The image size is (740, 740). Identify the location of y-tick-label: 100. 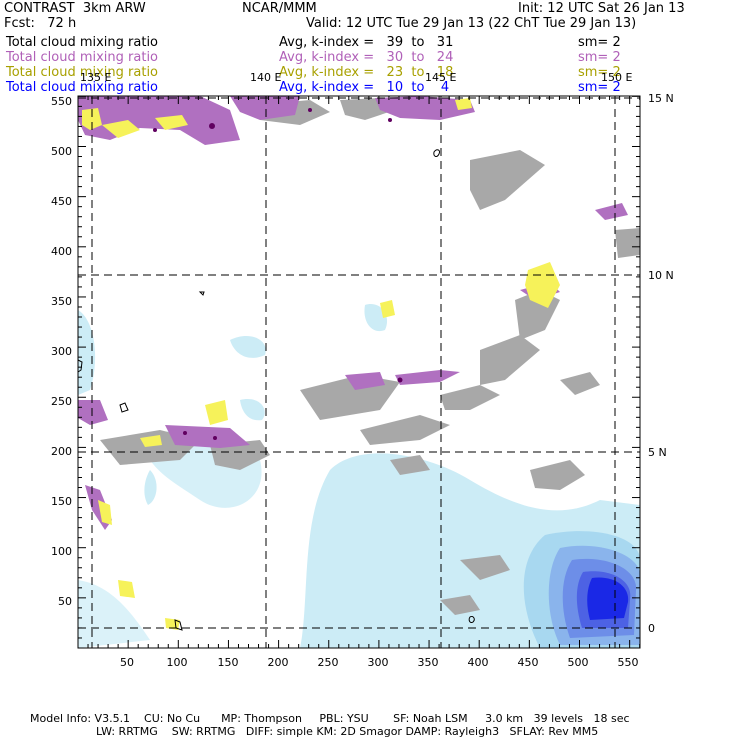
(61, 551).